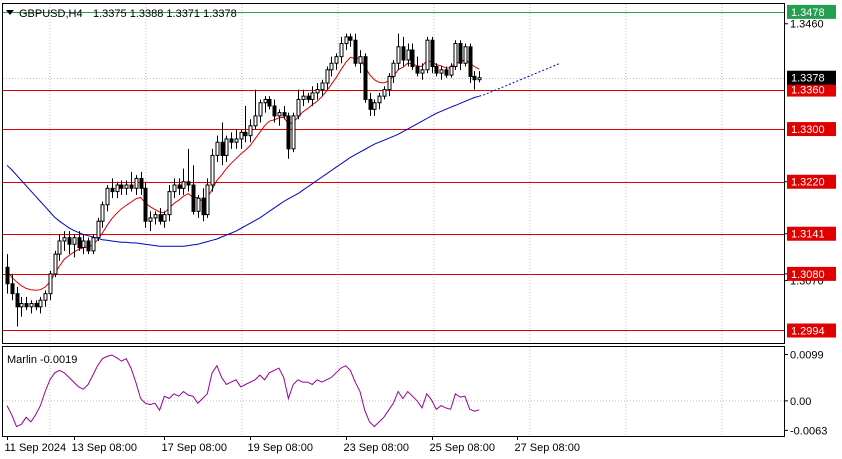  I want to click on time-tick-label: 19 Sep 08:00, so click(280, 448).